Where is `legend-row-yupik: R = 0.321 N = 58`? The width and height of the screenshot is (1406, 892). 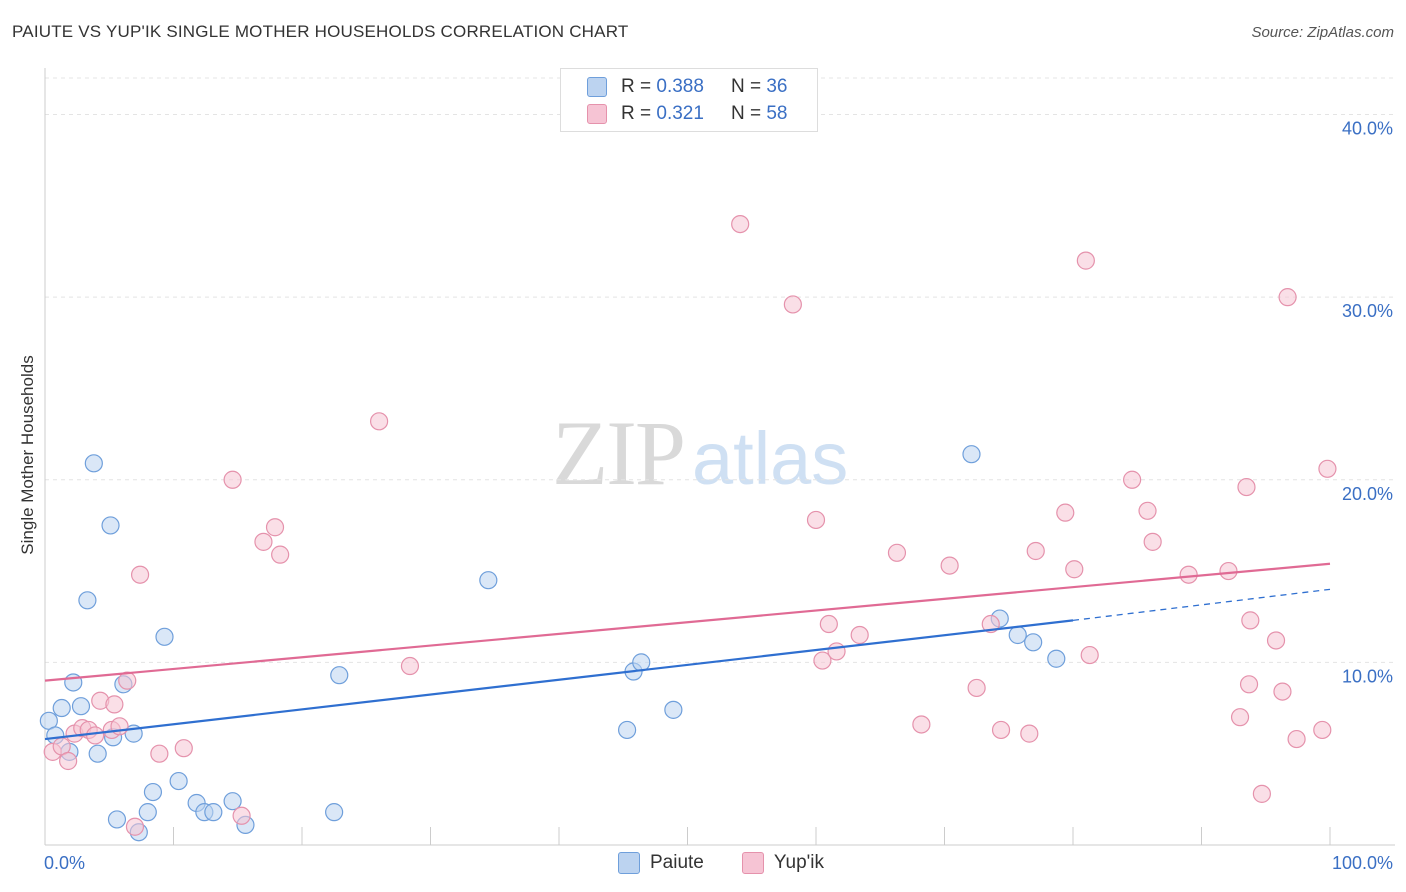
legend-row-yupik: R = 0.321 N = 58 is located at coordinates (687, 114).